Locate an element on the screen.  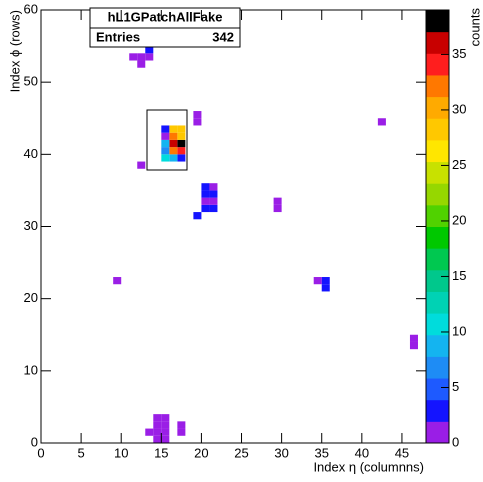
z-tick-label: 30 is located at coordinates (459, 108).